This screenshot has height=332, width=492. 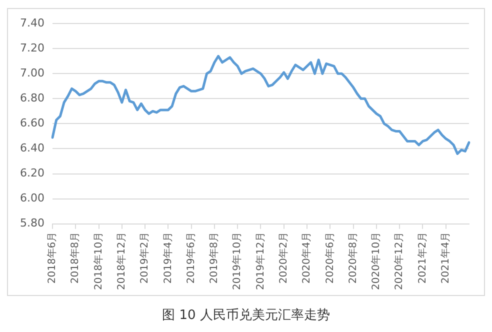 What do you see at coordinates (445, 258) in the screenshot?
I see `x-tick-label: 2021年4月` at bounding box center [445, 258].